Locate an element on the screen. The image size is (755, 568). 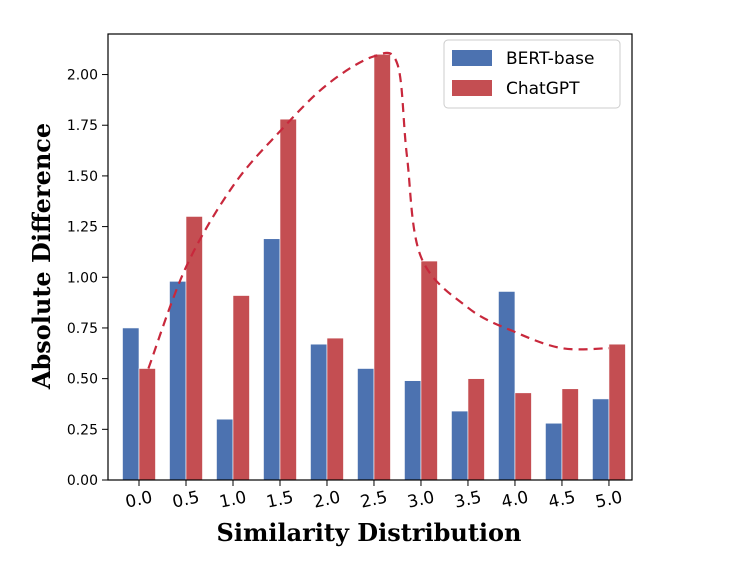
x-tick-label: 1.0 is located at coordinates (233, 499).